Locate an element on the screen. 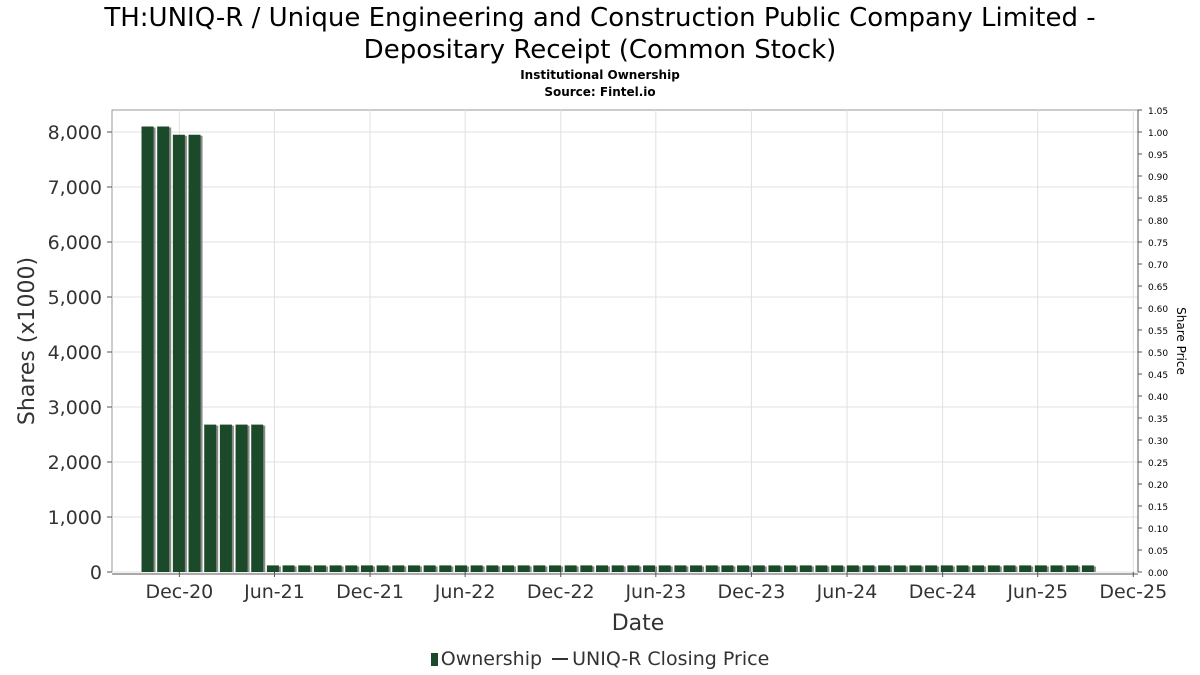 The height and width of the screenshot is (675, 1200). title-line-2: Depositary Receipt (Common Stock) is located at coordinates (600, 50).